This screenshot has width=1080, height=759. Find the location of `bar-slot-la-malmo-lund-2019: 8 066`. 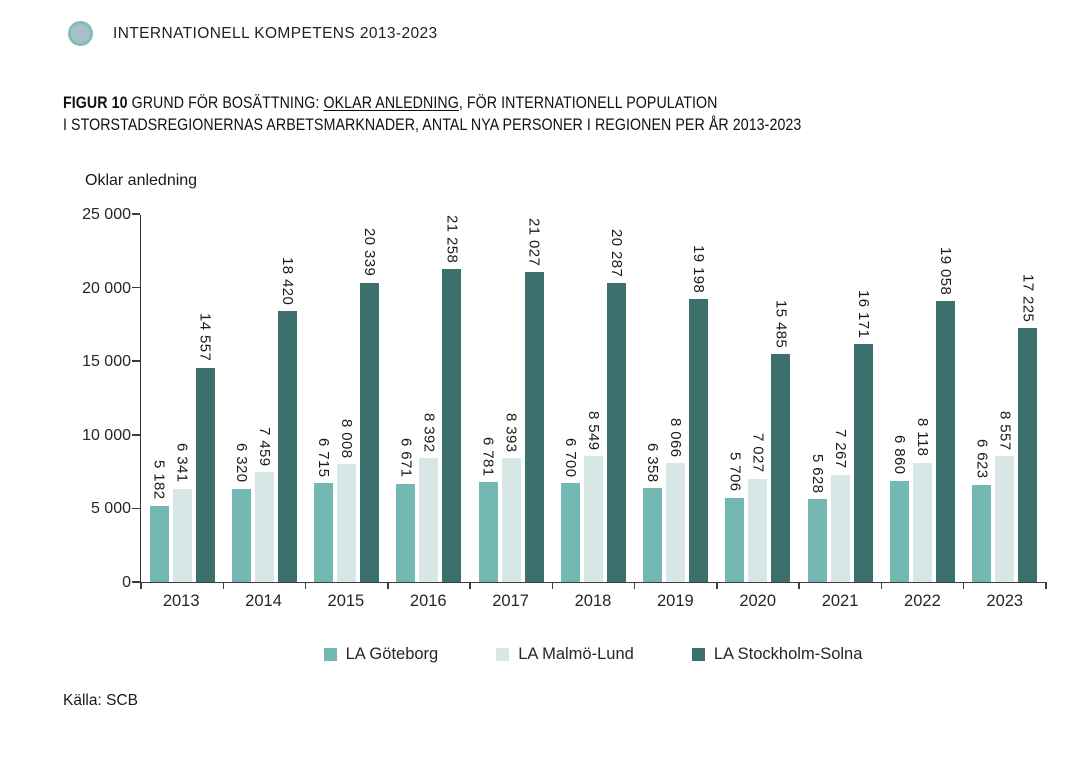

bar-slot-la-malmo-lund-2019: 8 066 is located at coordinates (676, 398).